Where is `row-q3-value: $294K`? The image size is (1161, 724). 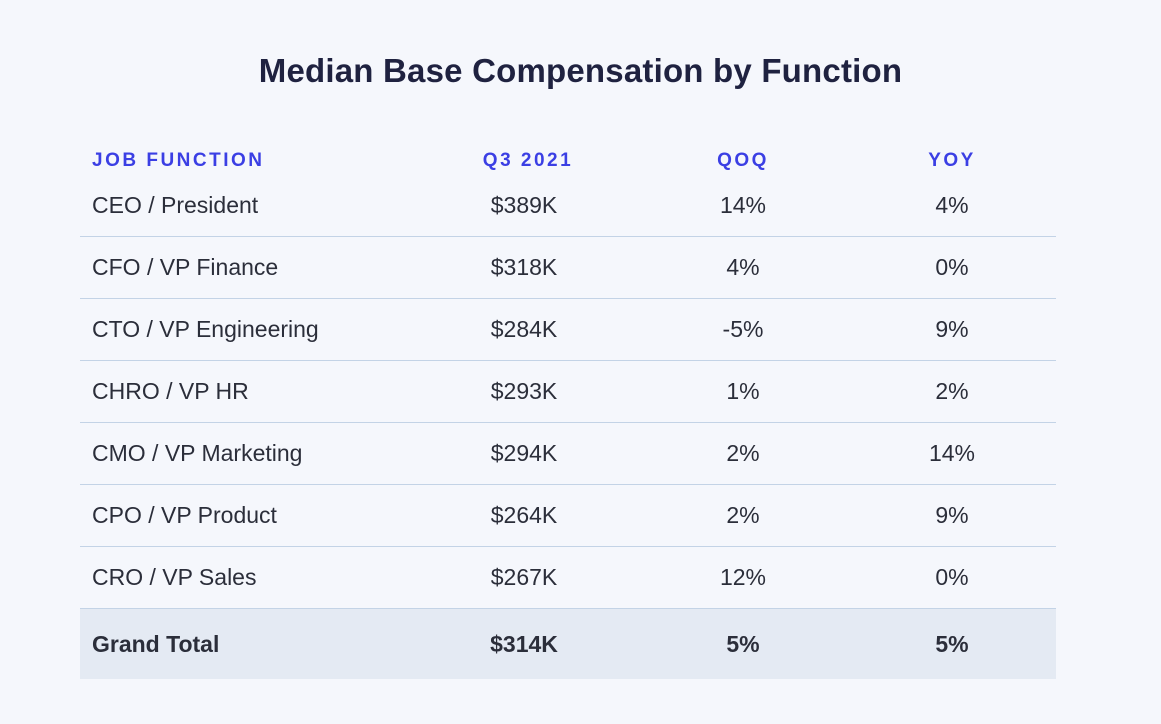 row-q3-value: $294K is located at coordinates (524, 453).